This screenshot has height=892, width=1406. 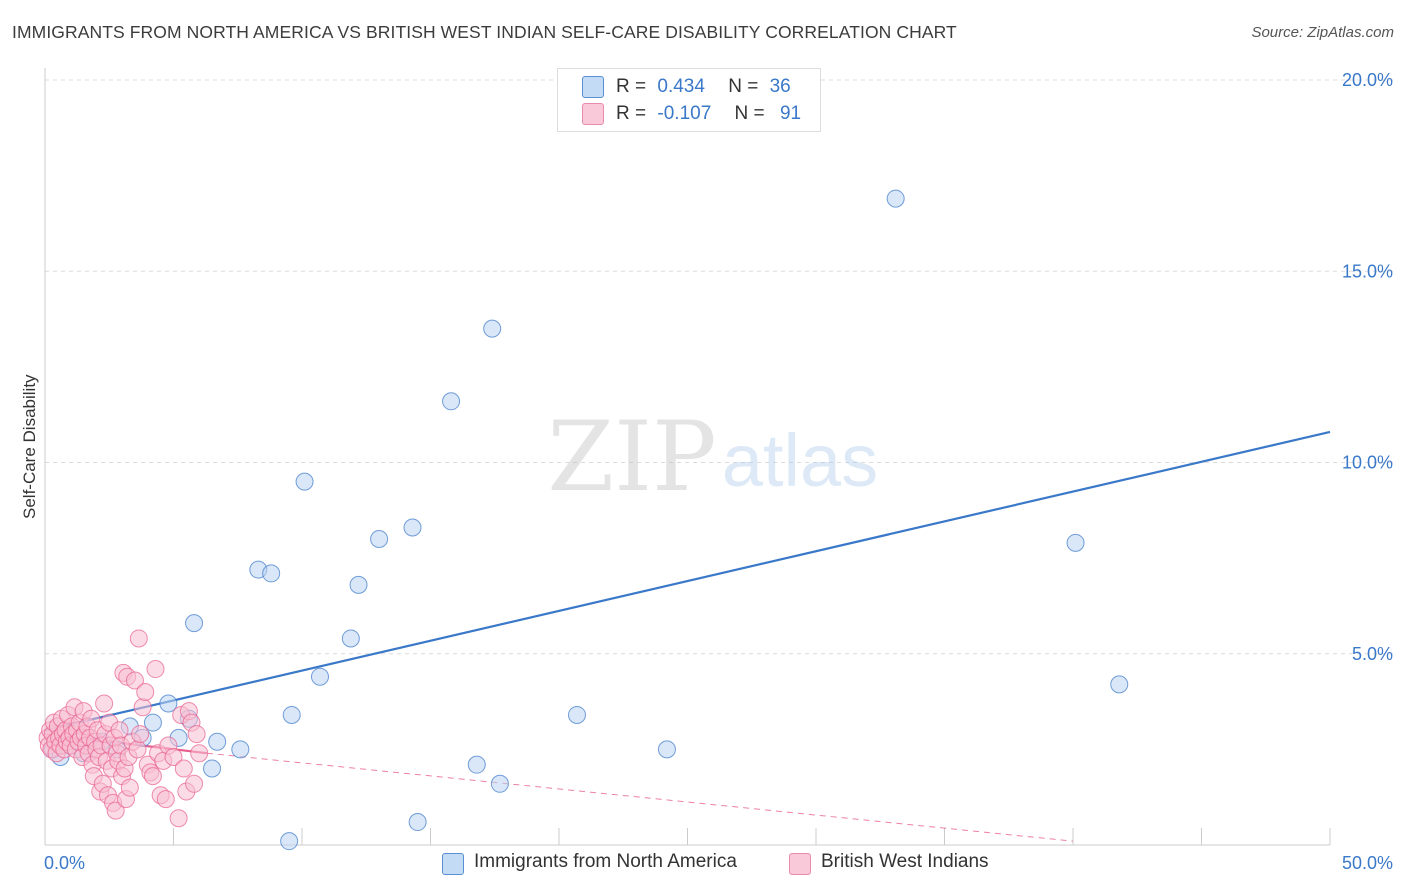 What do you see at coordinates (453, 864) in the screenshot?
I see `bottom-legend-swatch-blue` at bounding box center [453, 864].